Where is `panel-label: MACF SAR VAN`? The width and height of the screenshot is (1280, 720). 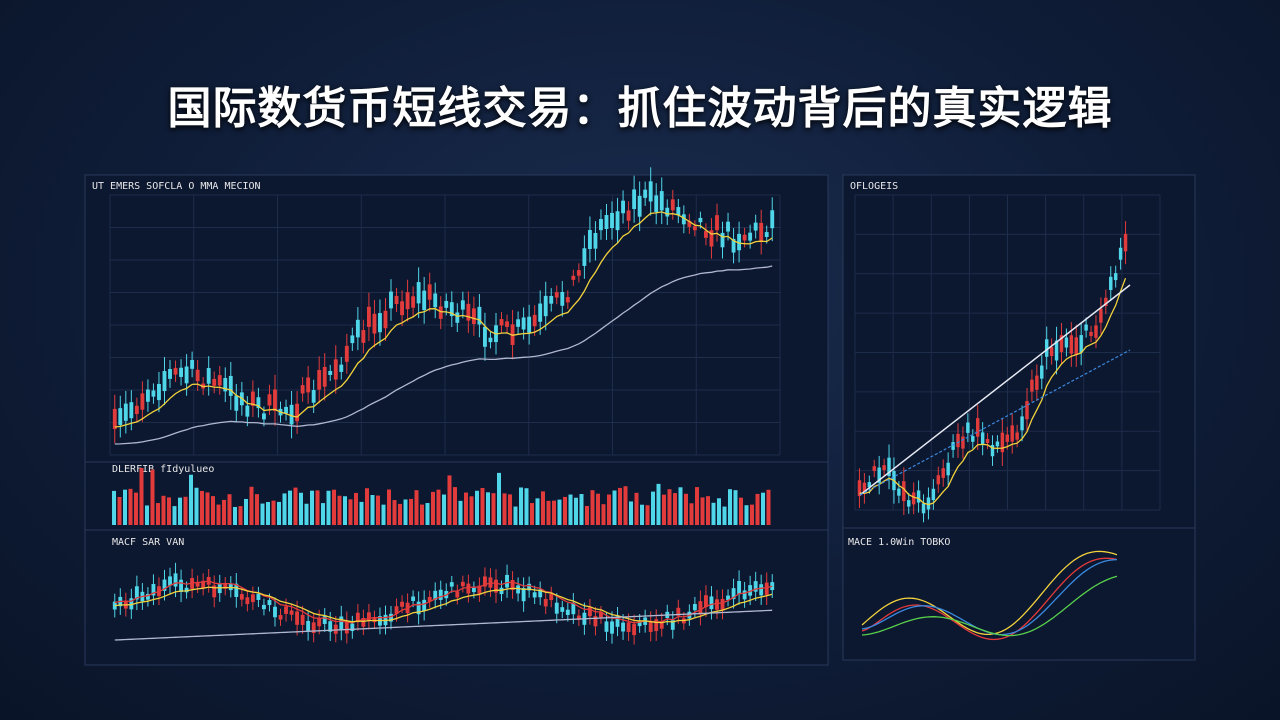 panel-label: MACF SAR VAN is located at coordinates (148, 542).